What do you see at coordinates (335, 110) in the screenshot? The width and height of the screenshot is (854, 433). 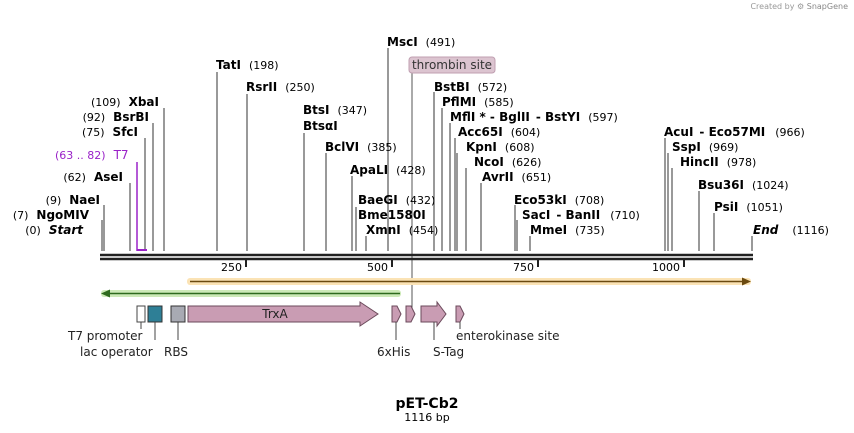 I see `site-btsI: BtsI (347)` at bounding box center [335, 110].